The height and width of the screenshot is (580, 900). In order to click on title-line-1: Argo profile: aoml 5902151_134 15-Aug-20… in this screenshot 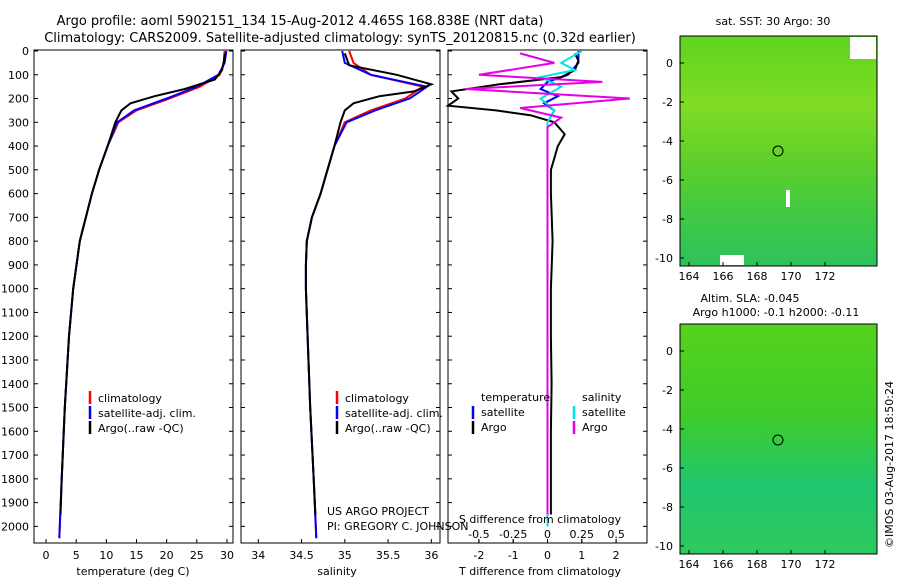, I will do `click(300, 21)`.